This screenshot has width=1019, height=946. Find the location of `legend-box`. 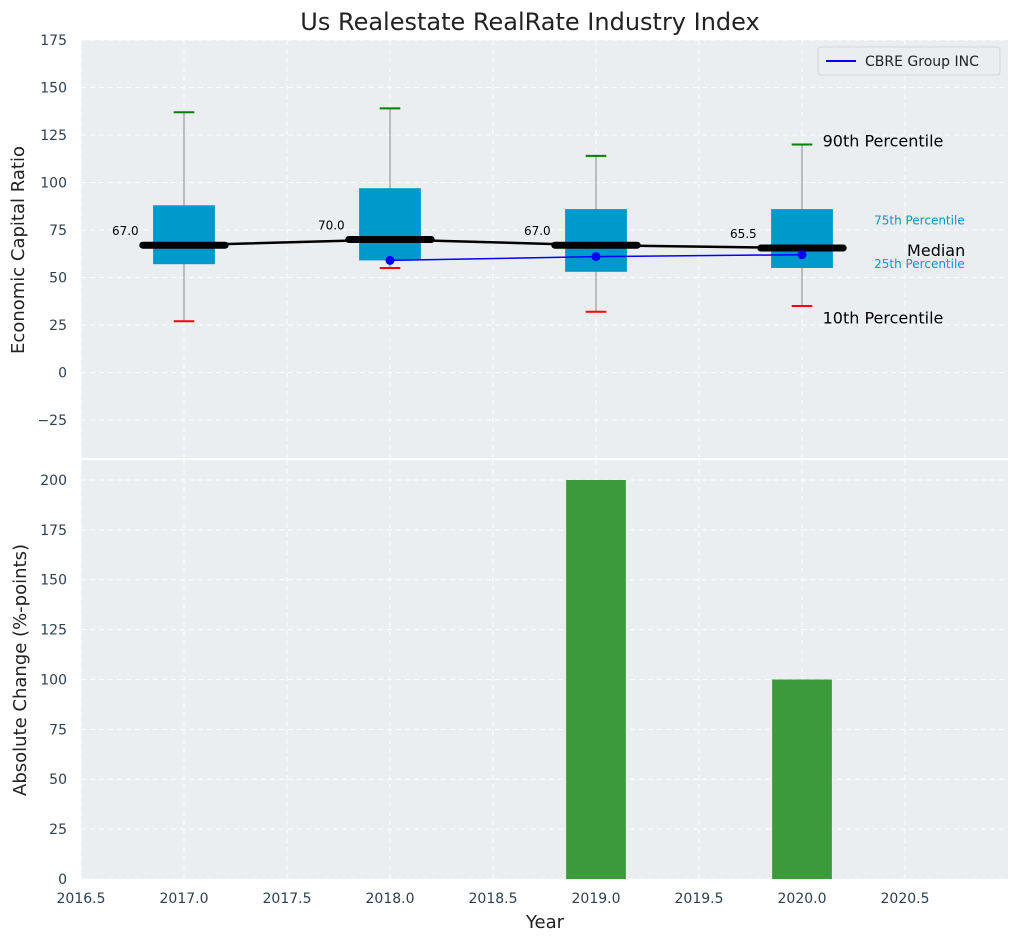

legend-box is located at coordinates (909, 61).